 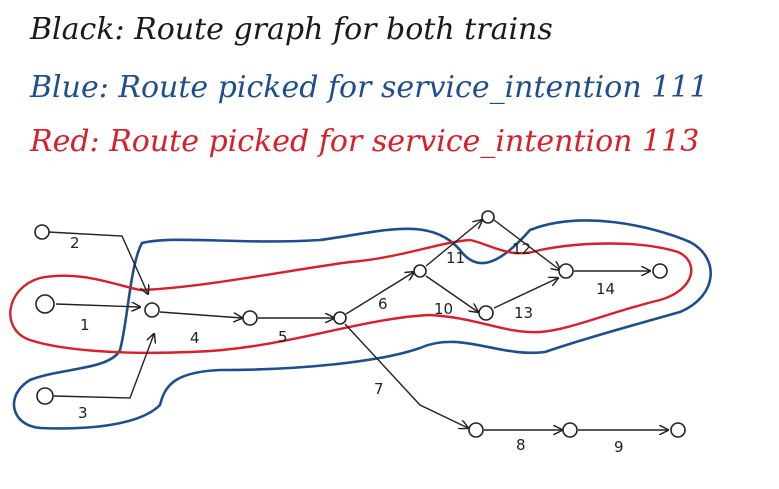 What do you see at coordinates (291, 29) in the screenshot?
I see `legend-black-text: Black: Route graph for both trains` at bounding box center [291, 29].